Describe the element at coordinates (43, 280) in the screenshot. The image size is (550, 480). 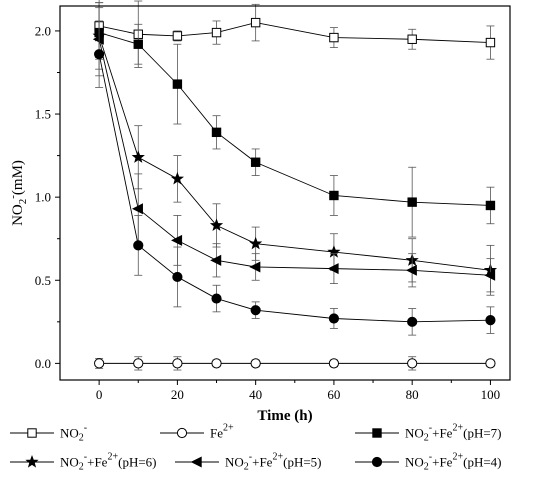
I see `y-tick-label: 0.5` at that location.